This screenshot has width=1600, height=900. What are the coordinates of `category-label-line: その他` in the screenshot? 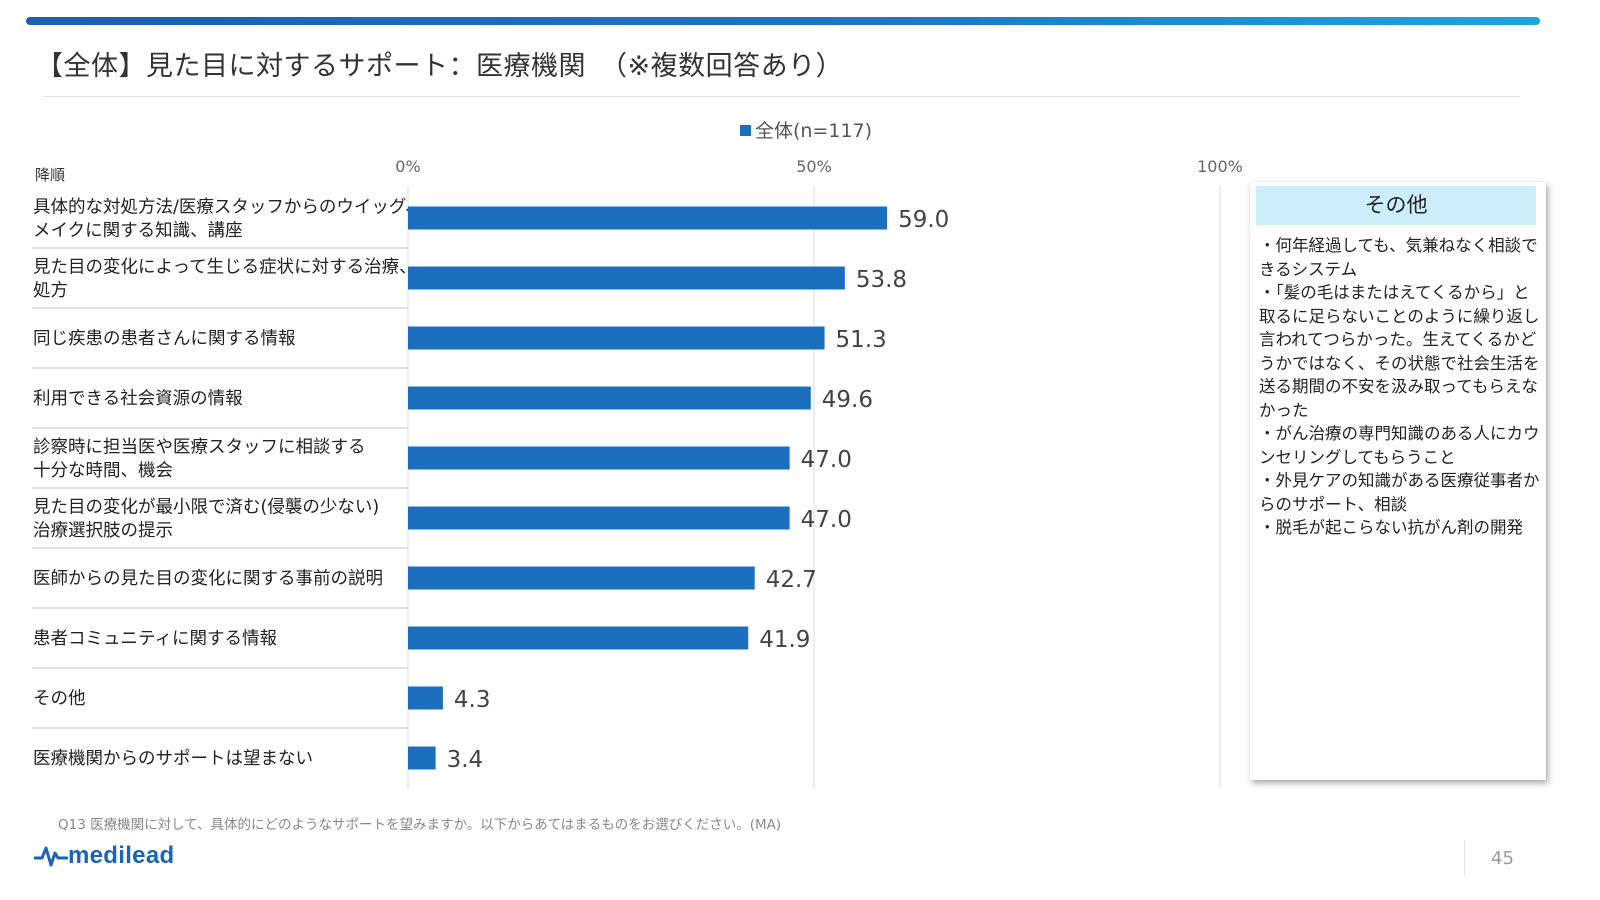 It's located at (59, 699).